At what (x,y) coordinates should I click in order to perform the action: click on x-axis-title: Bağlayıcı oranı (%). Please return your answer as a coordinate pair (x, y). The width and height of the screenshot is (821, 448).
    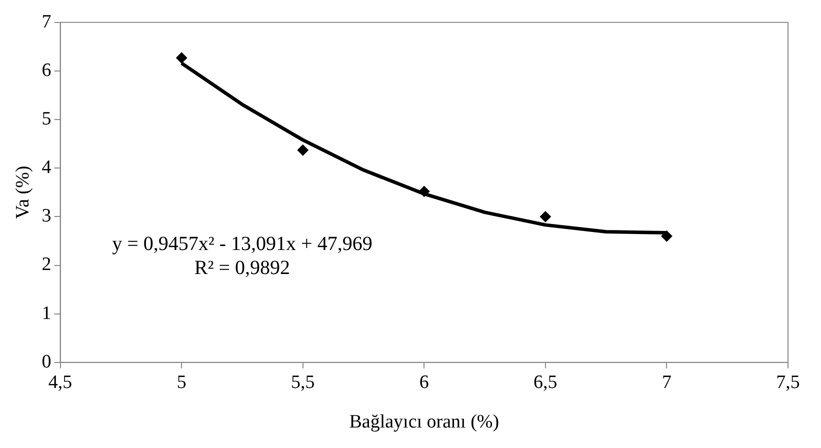
    Looking at the image, I should click on (424, 422).